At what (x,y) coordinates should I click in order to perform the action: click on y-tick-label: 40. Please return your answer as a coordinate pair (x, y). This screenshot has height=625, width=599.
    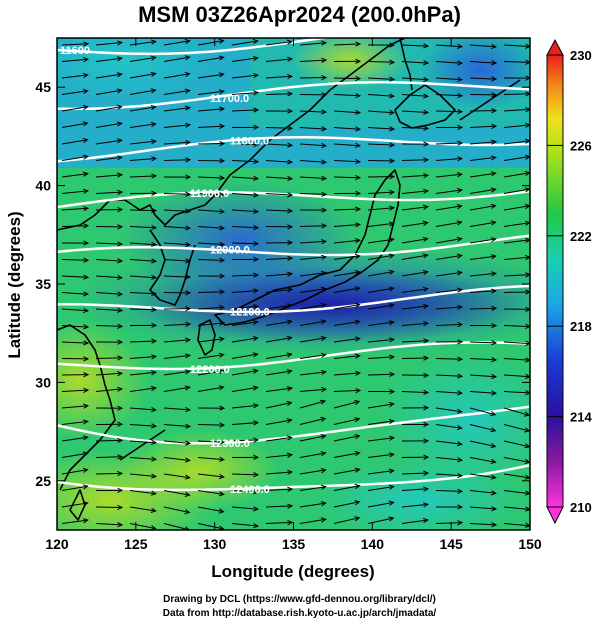
    Looking at the image, I should click on (43, 186).